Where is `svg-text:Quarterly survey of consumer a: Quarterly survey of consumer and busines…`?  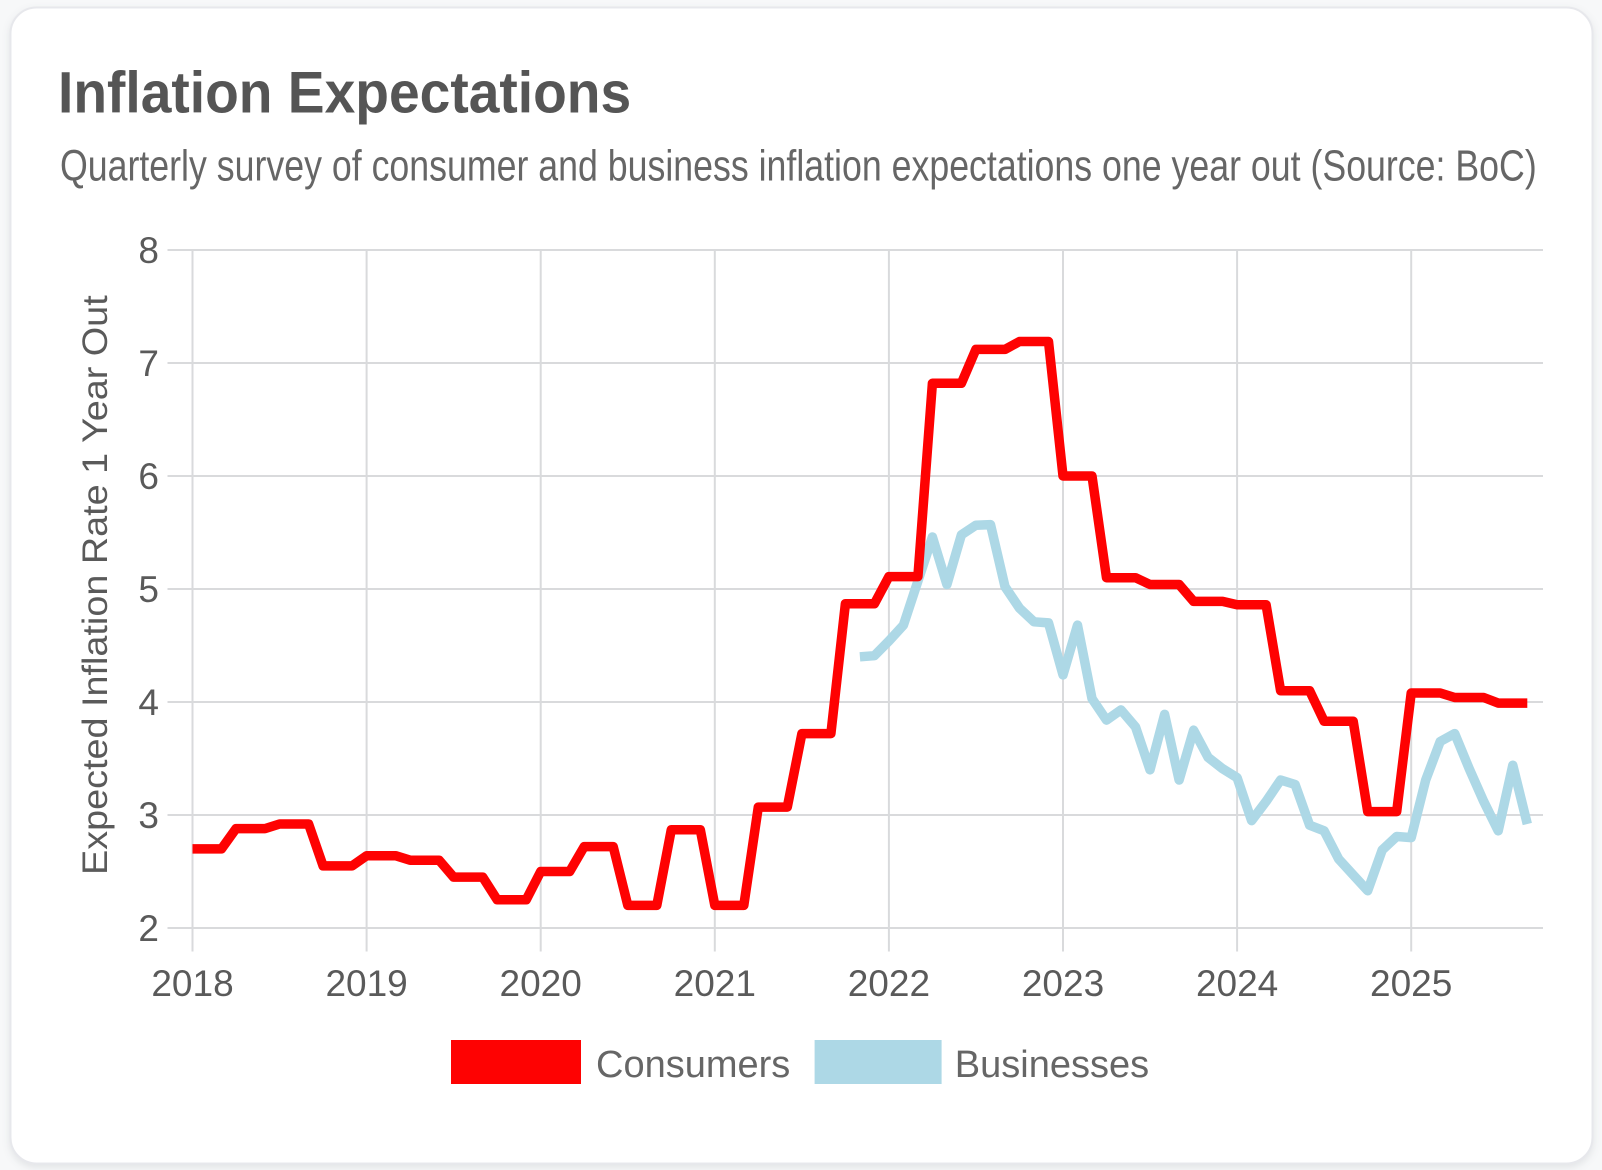
svg-text:Quarterly survey of consumer a: Quarterly survey of consumer and busines… is located at coordinates (798, 166).